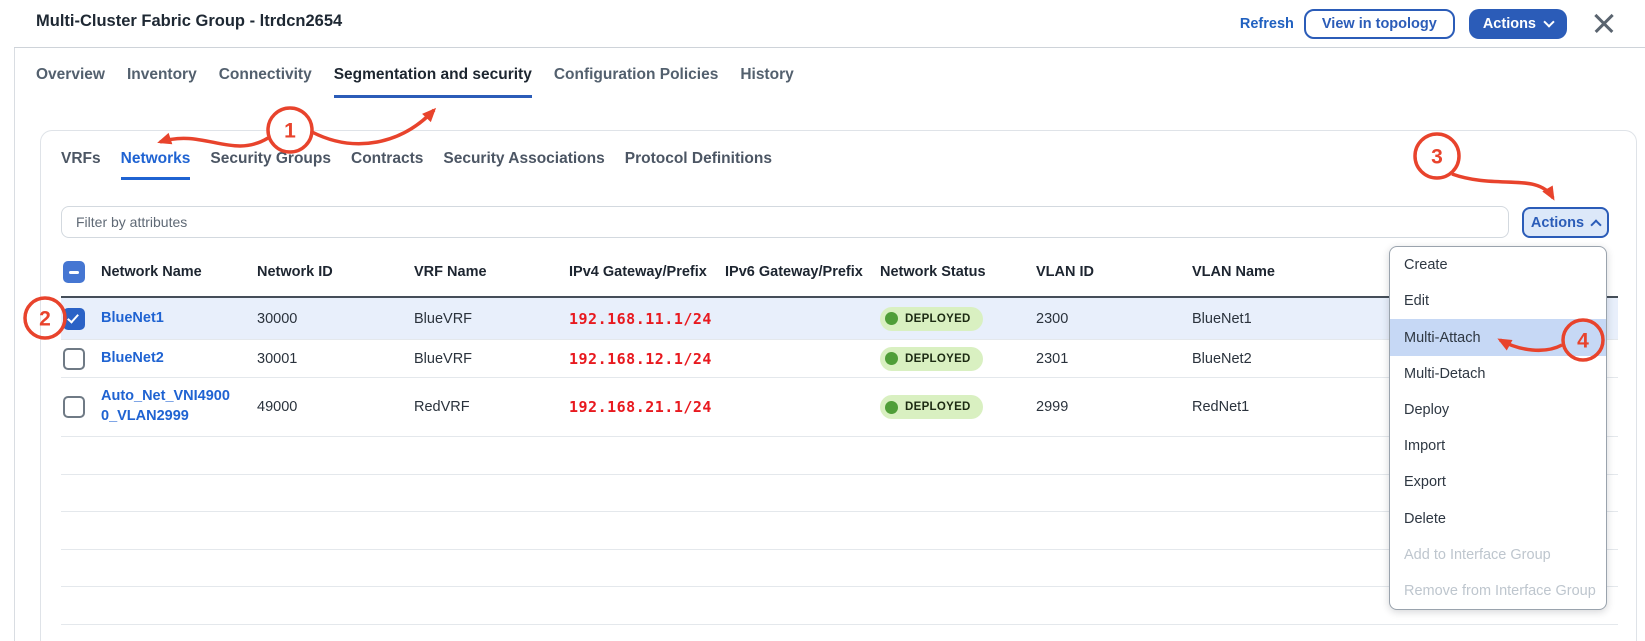 This screenshot has height=641, width=1645. Describe the element at coordinates (1233, 272) in the screenshot. I see `column-header-vlan-name: VLAN Name` at that location.